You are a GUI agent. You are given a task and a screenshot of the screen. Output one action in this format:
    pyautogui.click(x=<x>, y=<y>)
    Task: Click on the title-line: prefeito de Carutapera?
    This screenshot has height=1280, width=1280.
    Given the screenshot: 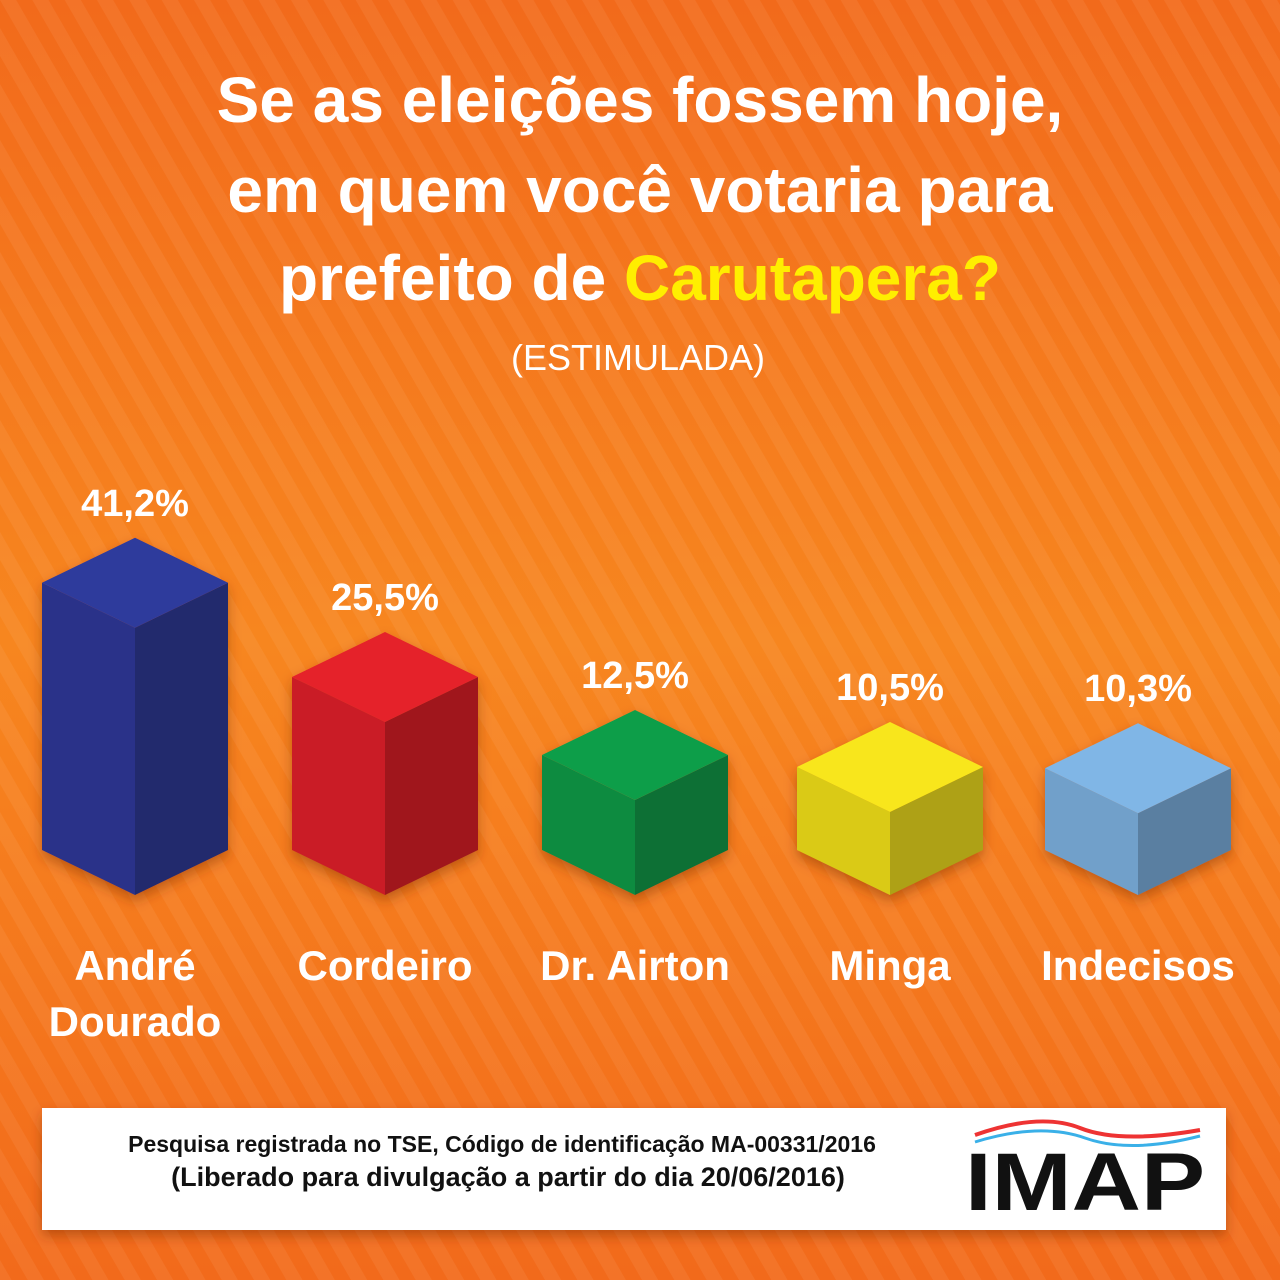 What is the action you would take?
    pyautogui.click(x=640, y=278)
    